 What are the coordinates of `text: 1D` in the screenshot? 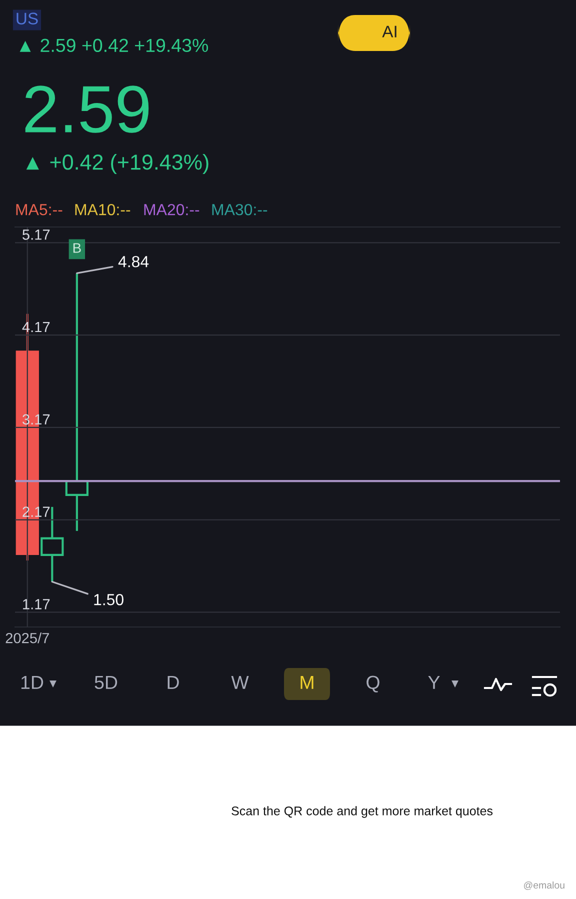 It's located at (32, 682).